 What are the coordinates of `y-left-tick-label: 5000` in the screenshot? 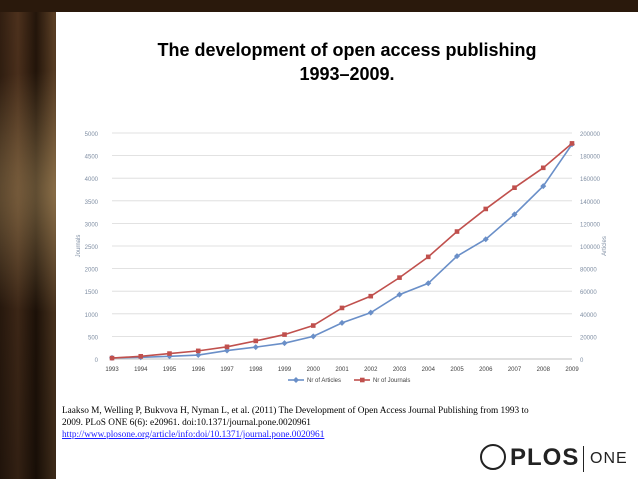 It's located at (92, 135).